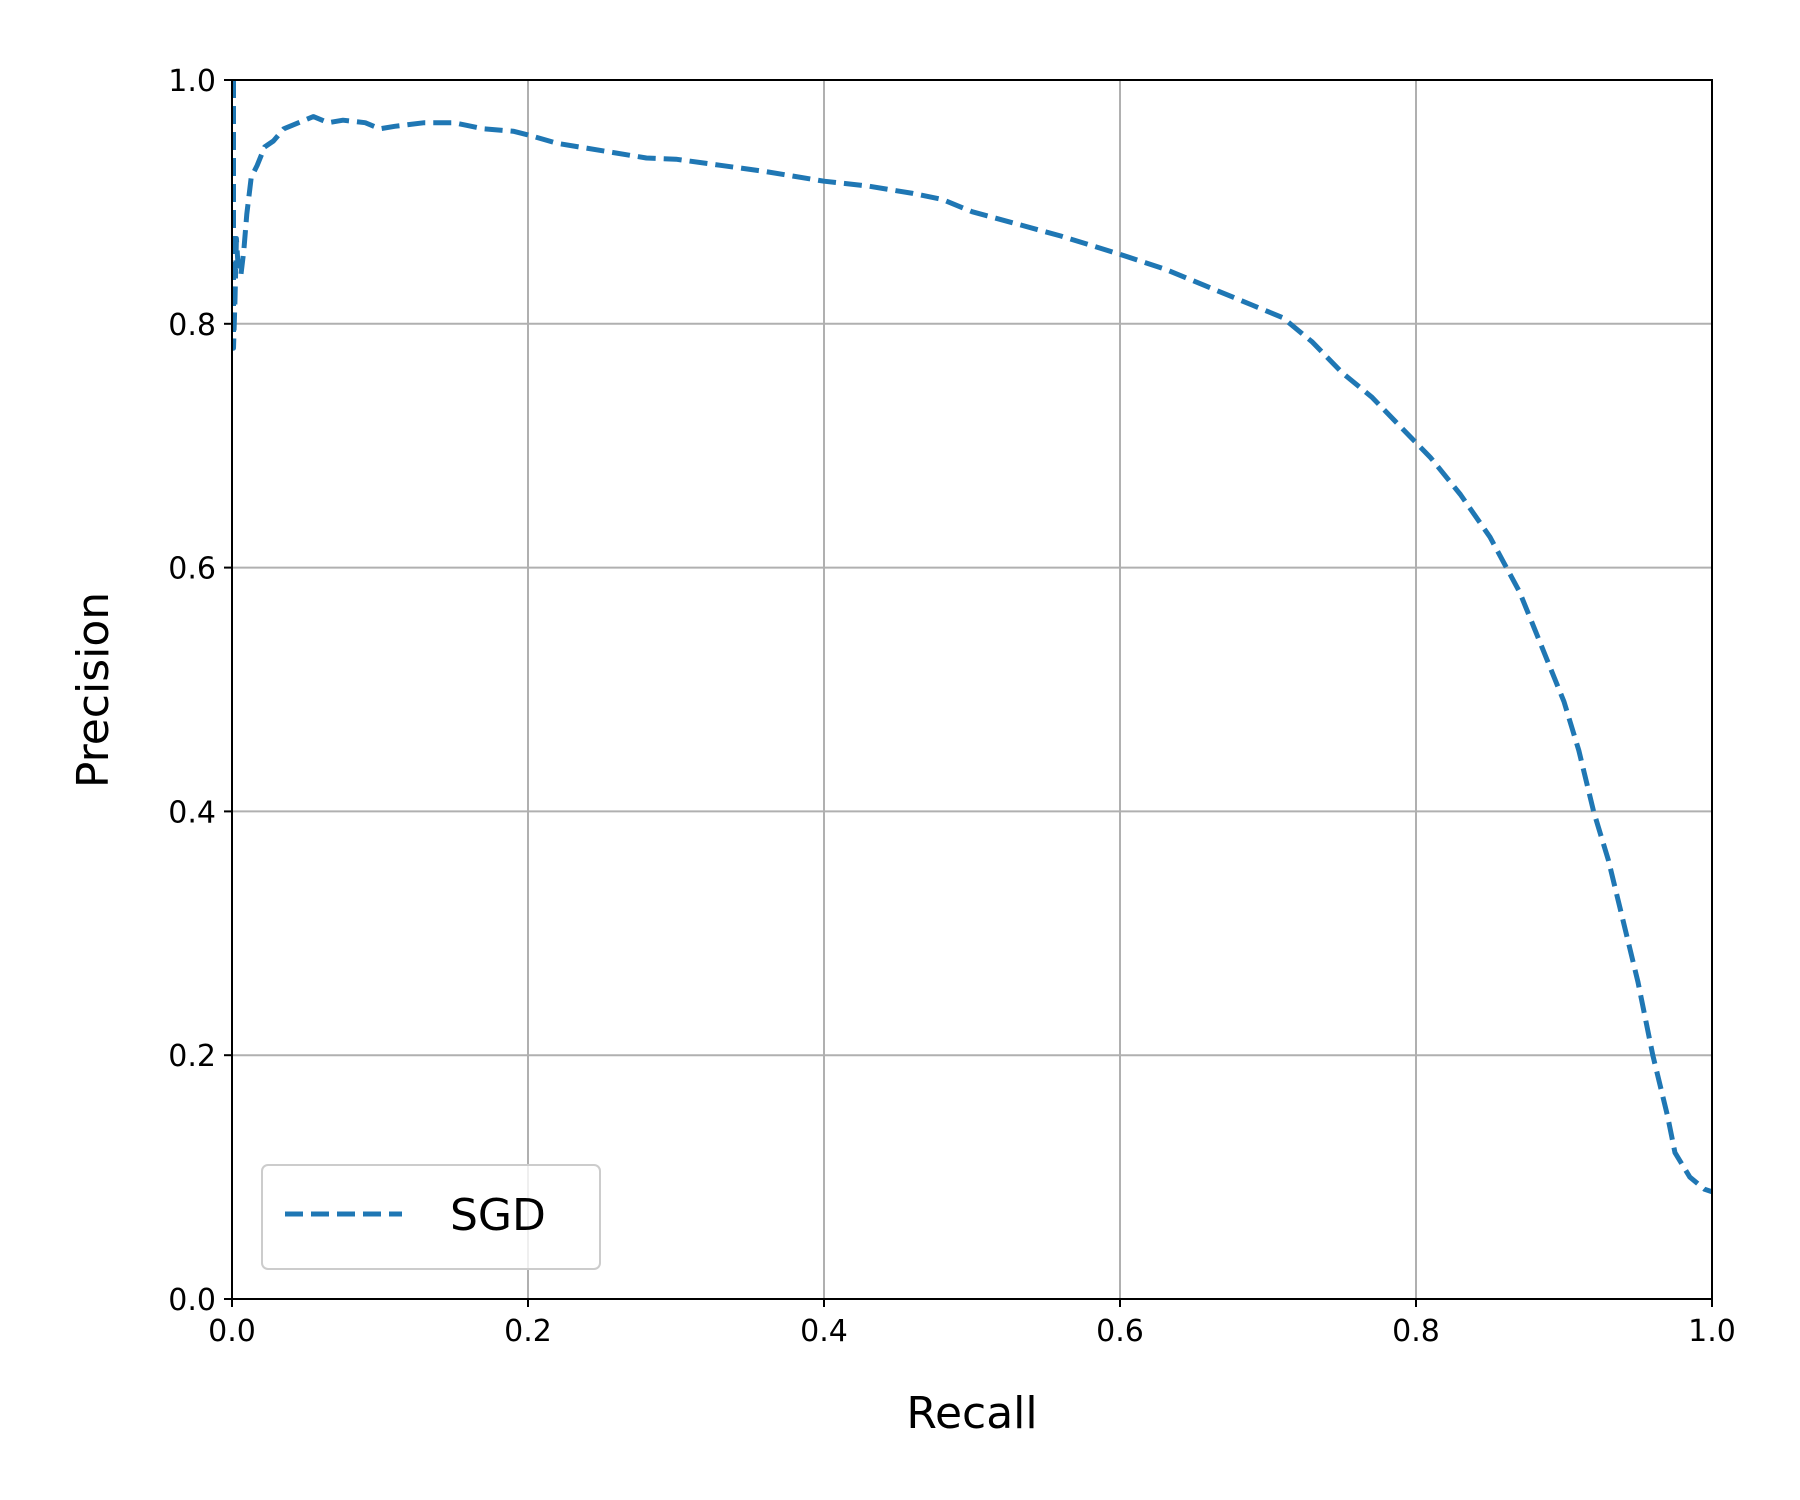 This screenshot has height=1500, width=1800. What do you see at coordinates (1712, 1331) in the screenshot?
I see `x-tick-label: 1.0` at bounding box center [1712, 1331].